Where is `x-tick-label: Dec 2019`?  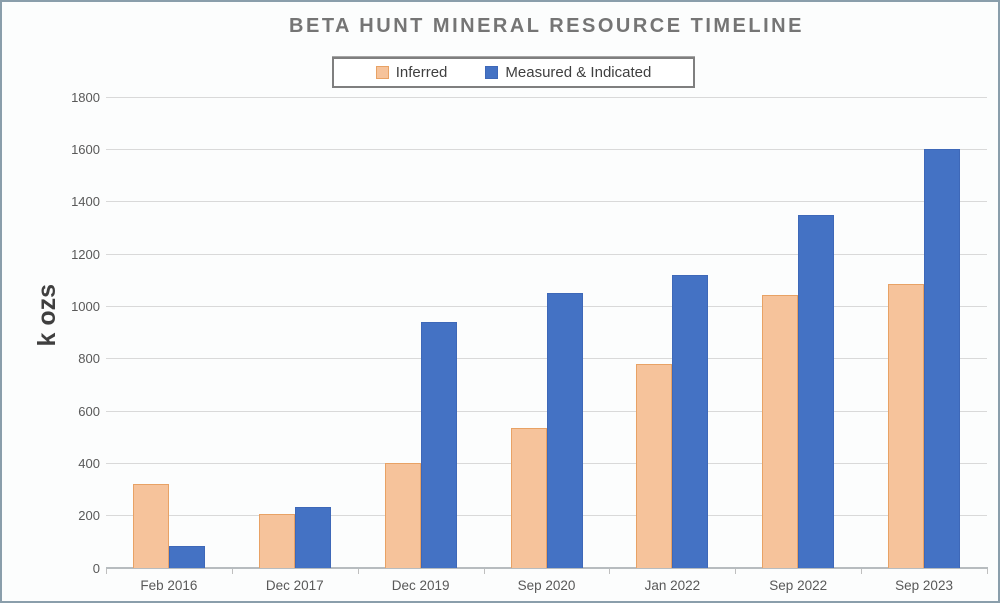
x-tick-label: Dec 2019 is located at coordinates (420, 585).